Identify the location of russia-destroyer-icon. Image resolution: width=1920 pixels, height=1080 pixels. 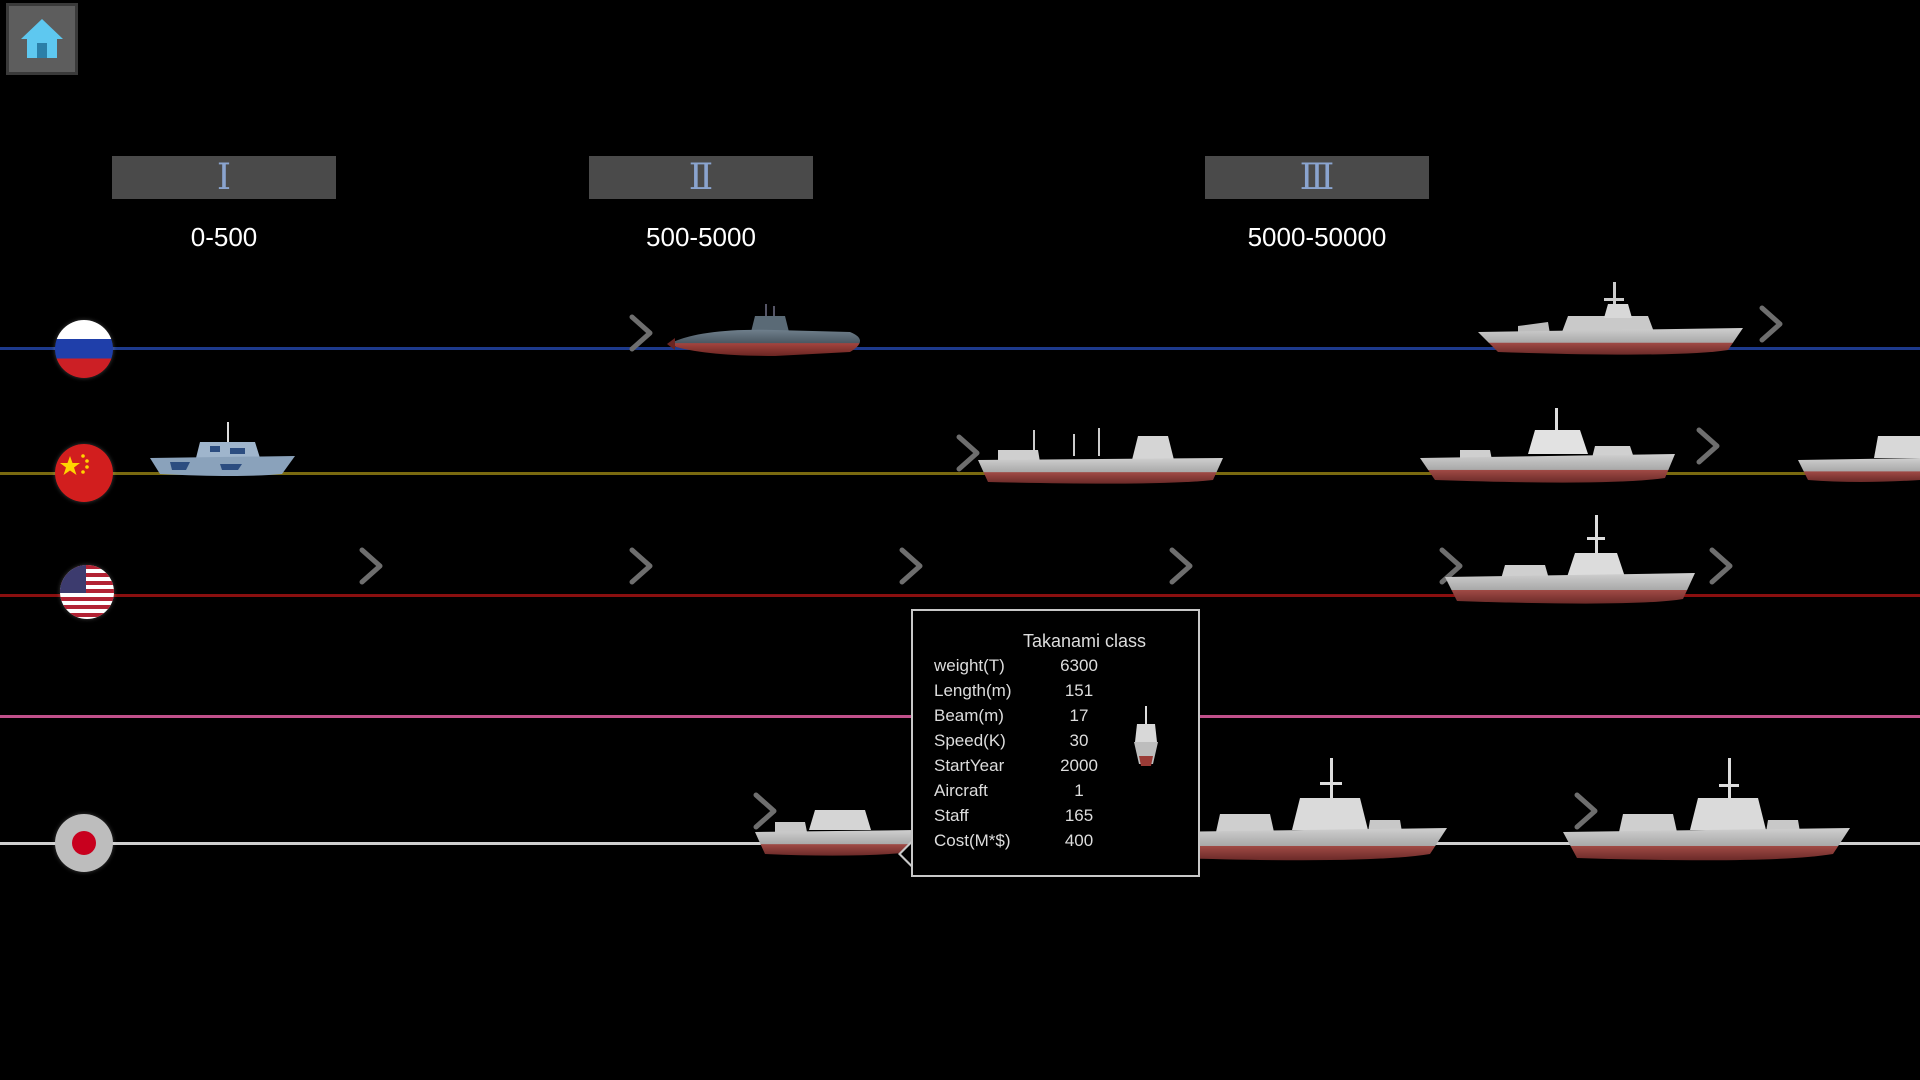
(1610, 322).